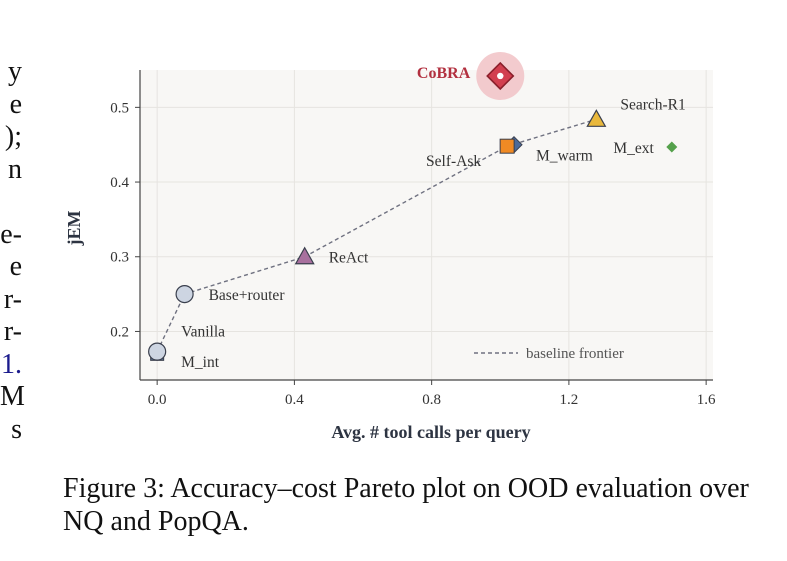  What do you see at coordinates (294, 400) in the screenshot?
I see `x-tick-label: 0.4` at bounding box center [294, 400].